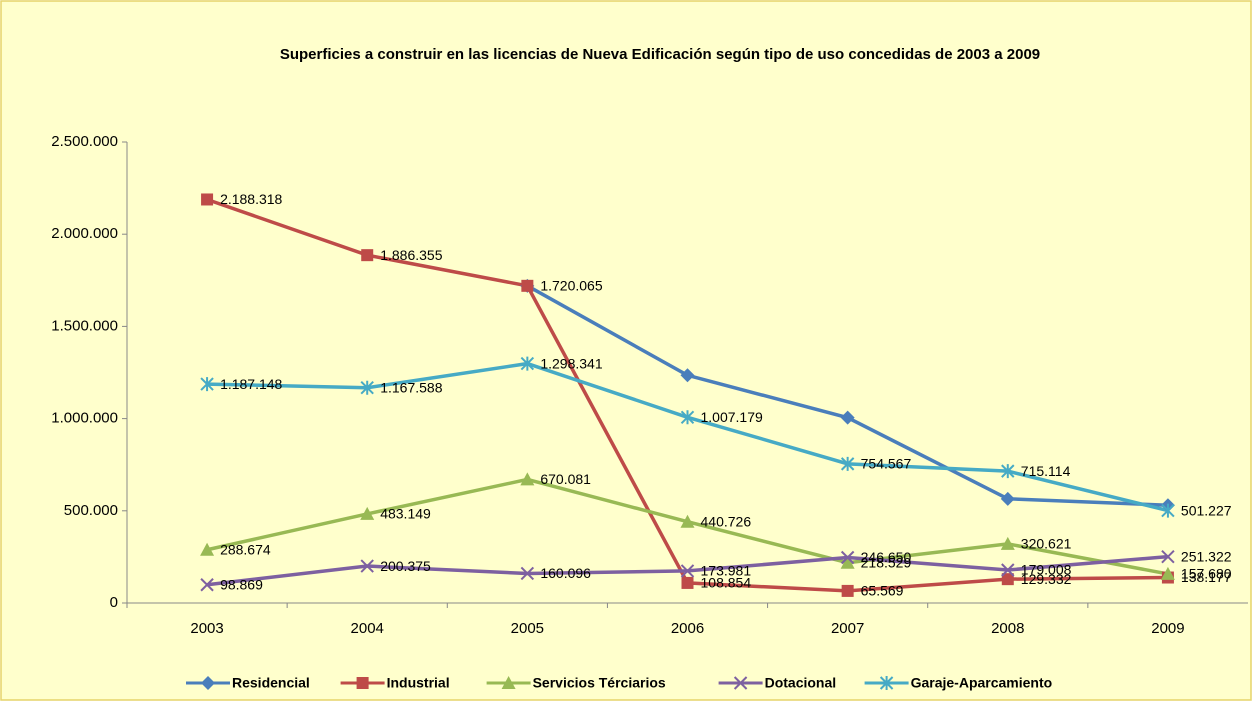 This screenshot has width=1254, height=702. Describe the element at coordinates (886, 464) in the screenshot. I see `data-label: 754.567` at that location.